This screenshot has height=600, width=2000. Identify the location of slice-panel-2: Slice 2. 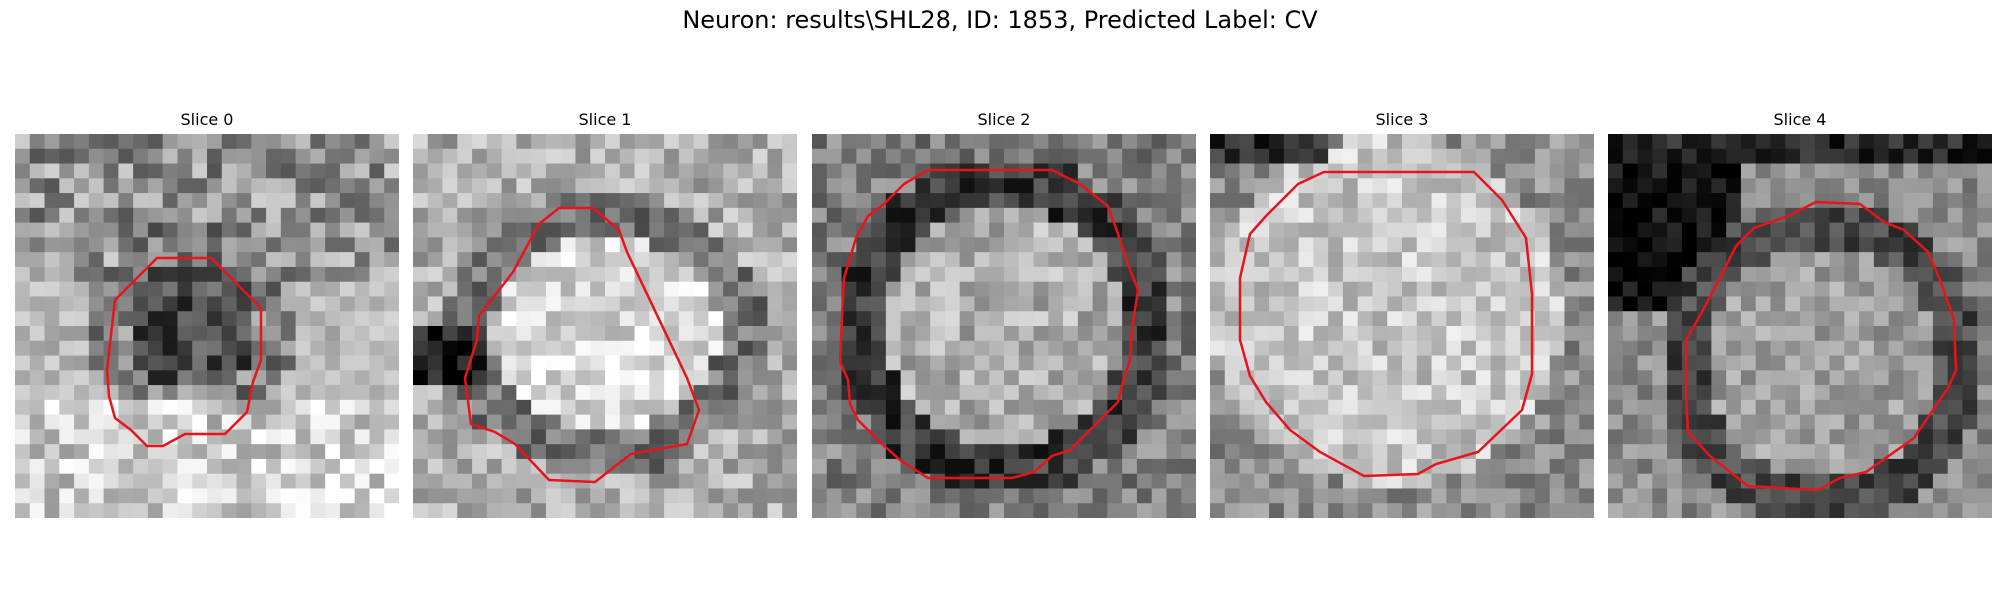
(1004, 314).